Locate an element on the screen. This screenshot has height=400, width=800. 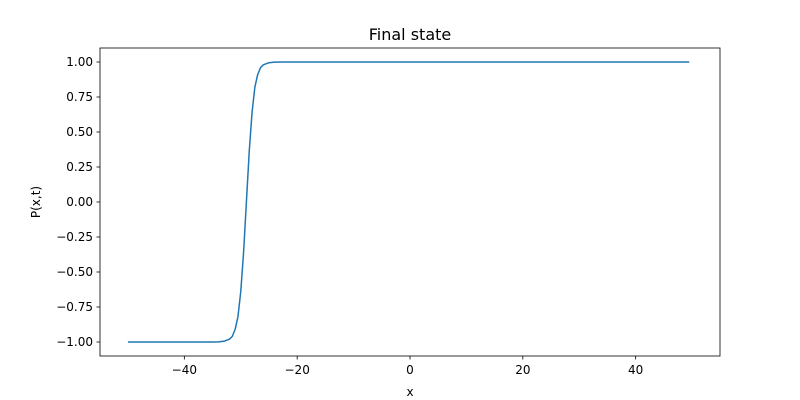
y-axis-ticks: −1.00 −0.75 −0.50 −0.25 0.00 0.25 0.50 0.75 1.00 is located at coordinates (78, 202).